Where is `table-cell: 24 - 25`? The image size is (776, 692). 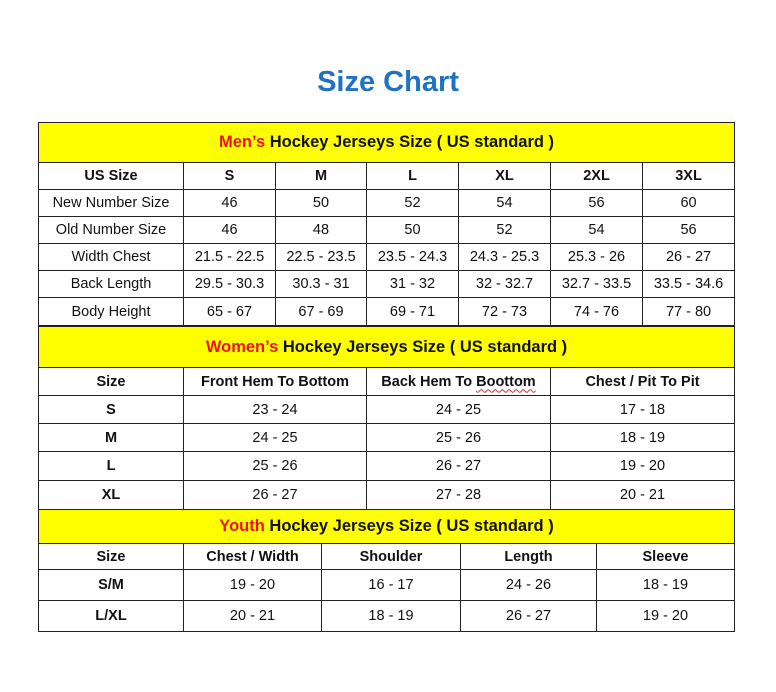
table-cell: 24 - 25 is located at coordinates (458, 409).